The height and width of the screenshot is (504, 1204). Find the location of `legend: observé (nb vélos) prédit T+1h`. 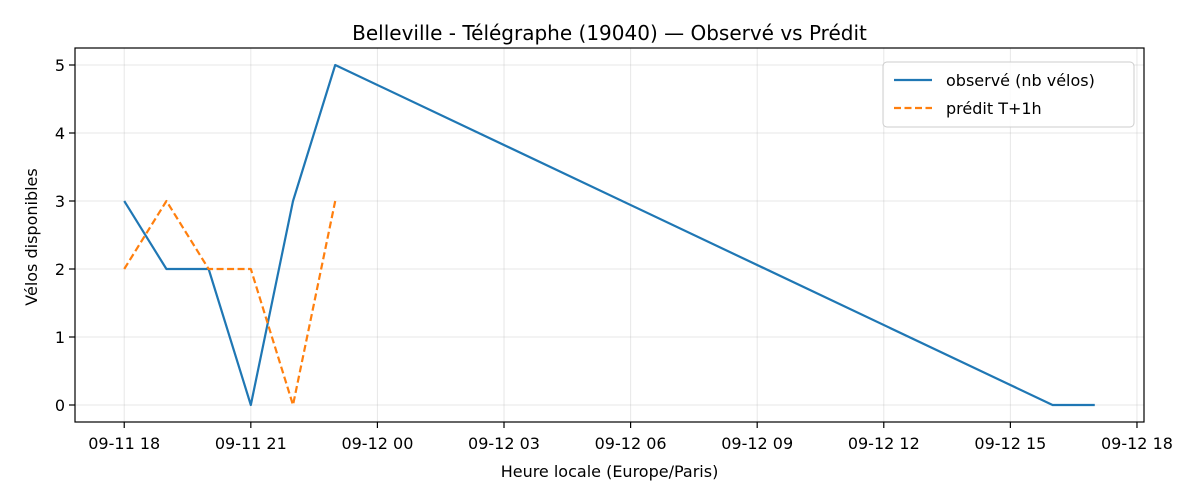

legend: observé (nb vélos) prédit T+1h is located at coordinates (1008, 94).